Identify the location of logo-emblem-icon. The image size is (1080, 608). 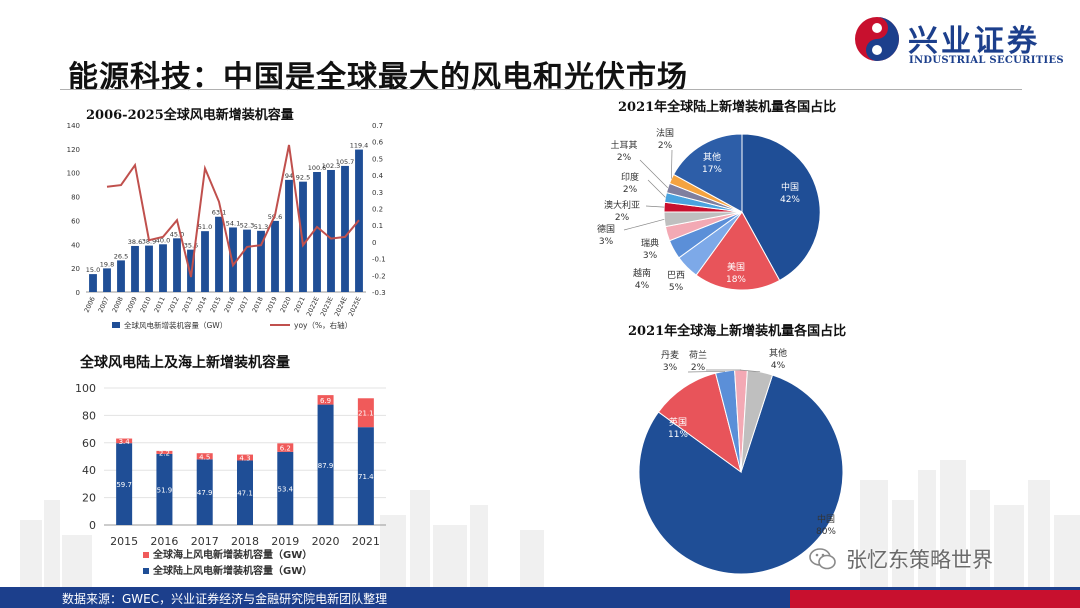
(877, 39).